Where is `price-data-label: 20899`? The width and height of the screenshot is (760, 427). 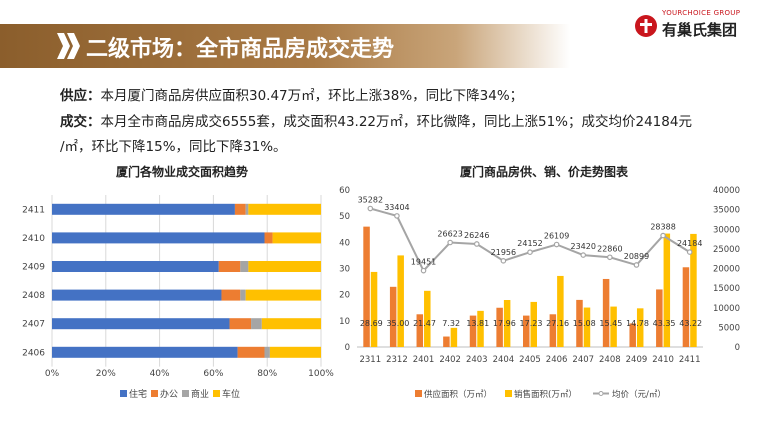
price-data-label: 20899 is located at coordinates (636, 256).